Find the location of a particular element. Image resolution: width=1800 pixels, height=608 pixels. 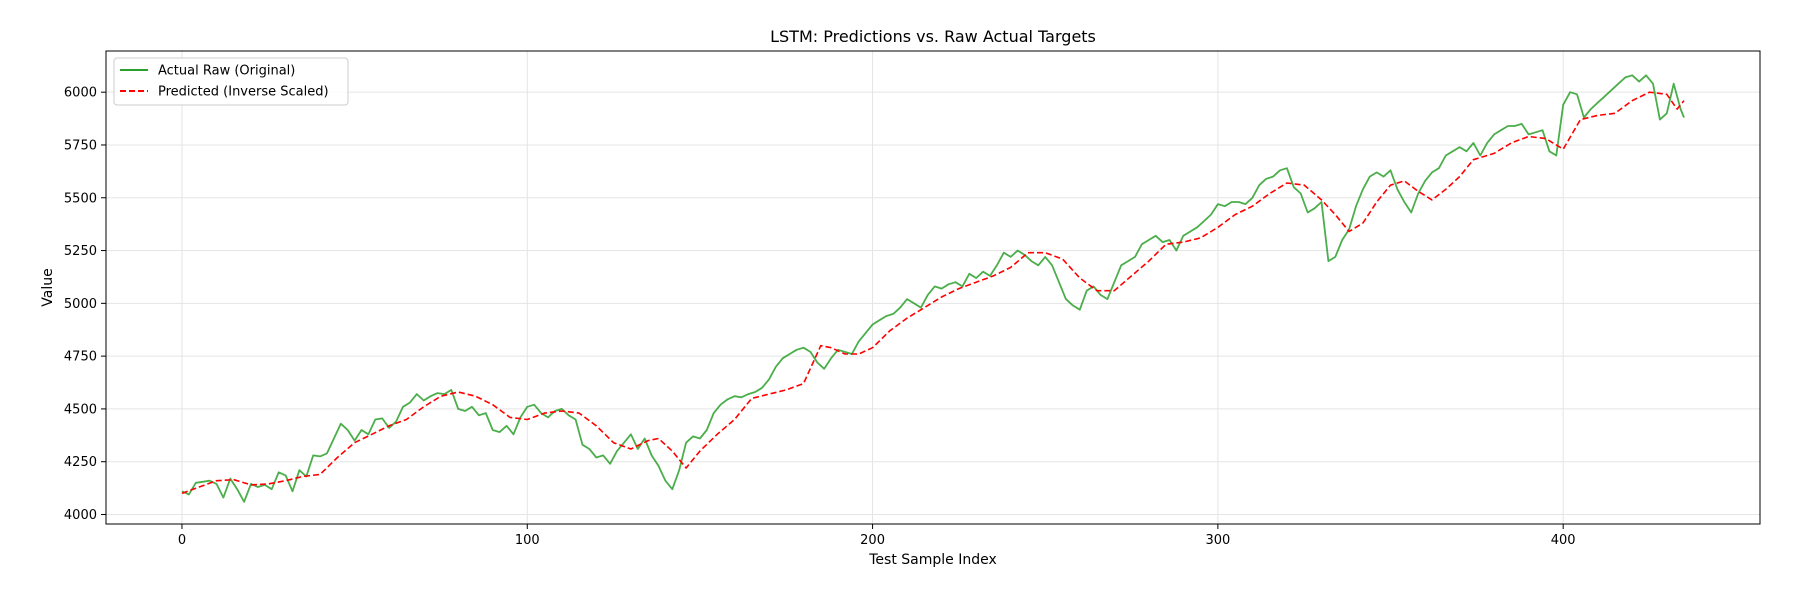

y-tick-label: 4250 is located at coordinates (80, 462).